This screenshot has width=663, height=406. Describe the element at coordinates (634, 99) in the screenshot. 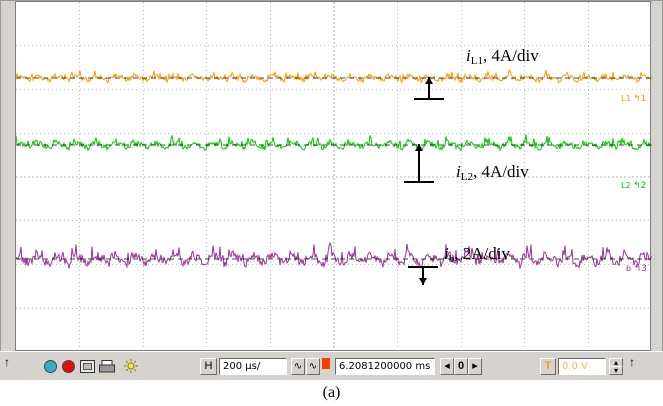

I see `channel-tag-l1: L1 ↰1` at that location.